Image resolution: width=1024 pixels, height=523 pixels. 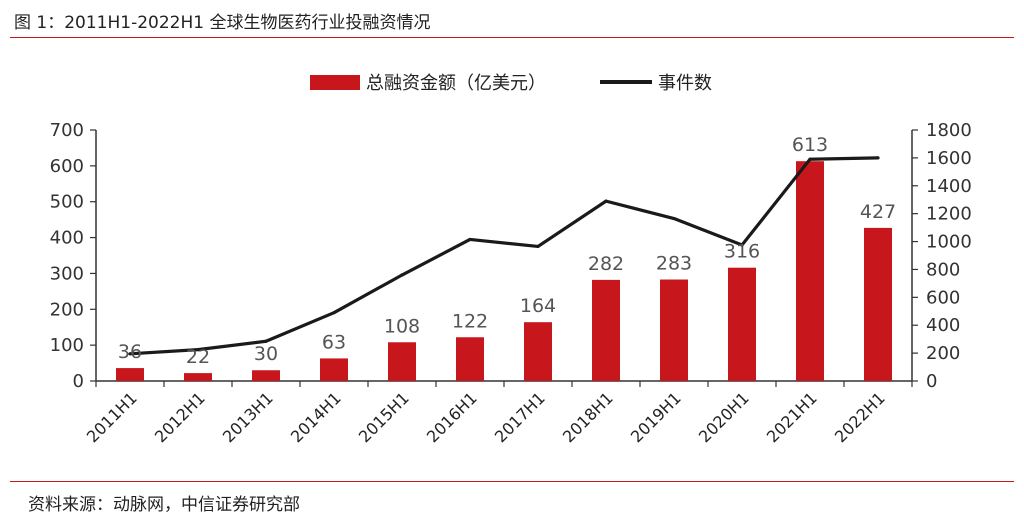 What do you see at coordinates (588, 417) in the screenshot?
I see `x-tick-label: 2018H1` at bounding box center [588, 417].